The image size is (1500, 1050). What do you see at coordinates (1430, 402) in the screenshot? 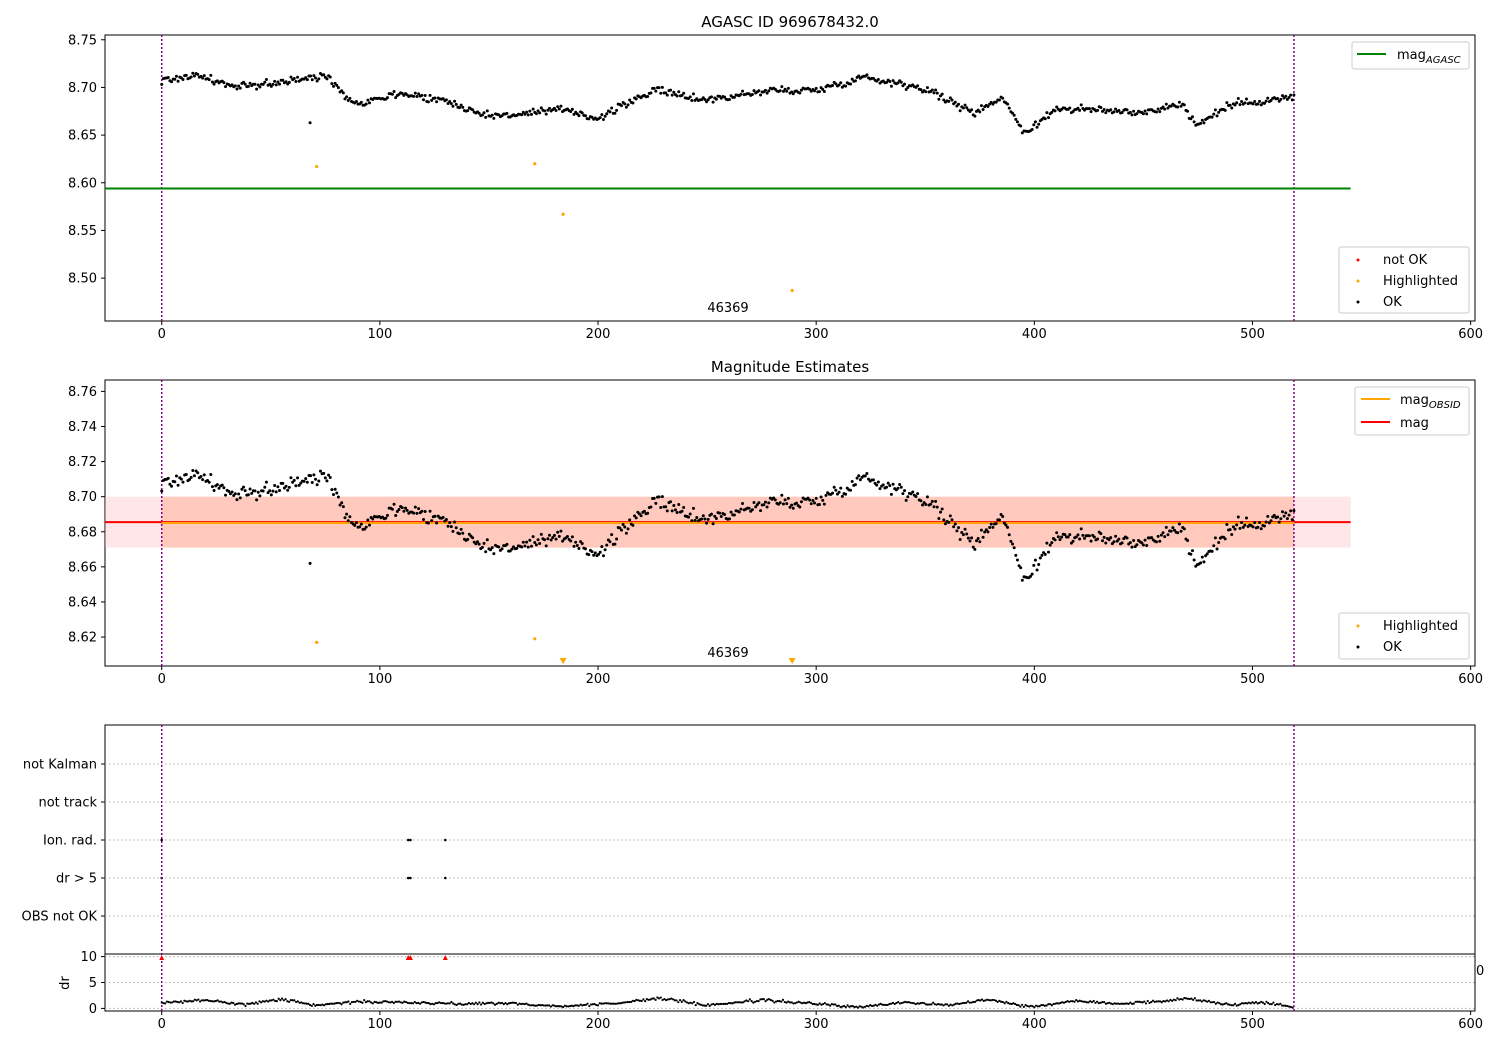
I see `svg-text: magOBSID` at bounding box center [1430, 402].